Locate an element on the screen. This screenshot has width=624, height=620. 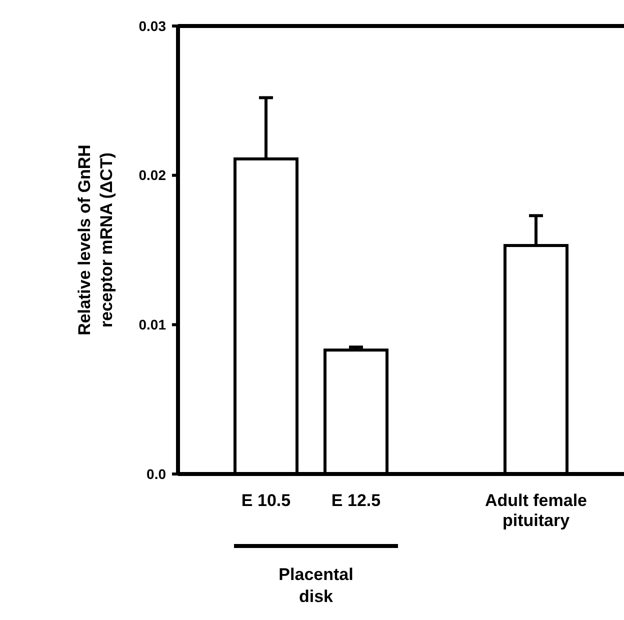
text: Placental disk is located at coordinates (316, 585).